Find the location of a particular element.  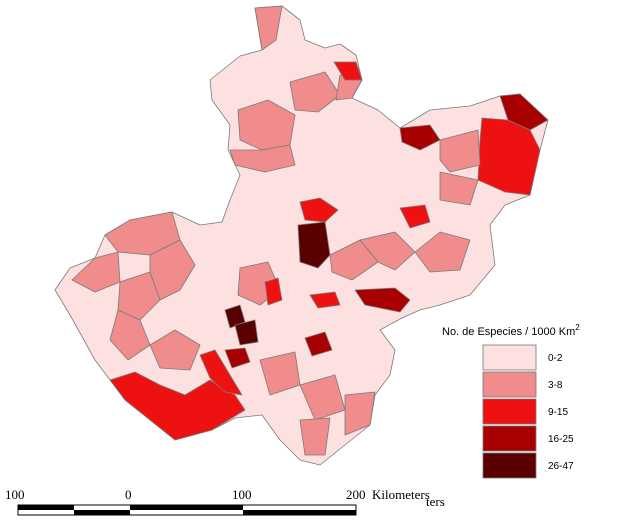

scale-tick-label-100-left: 100 is located at coordinates (15, 494).